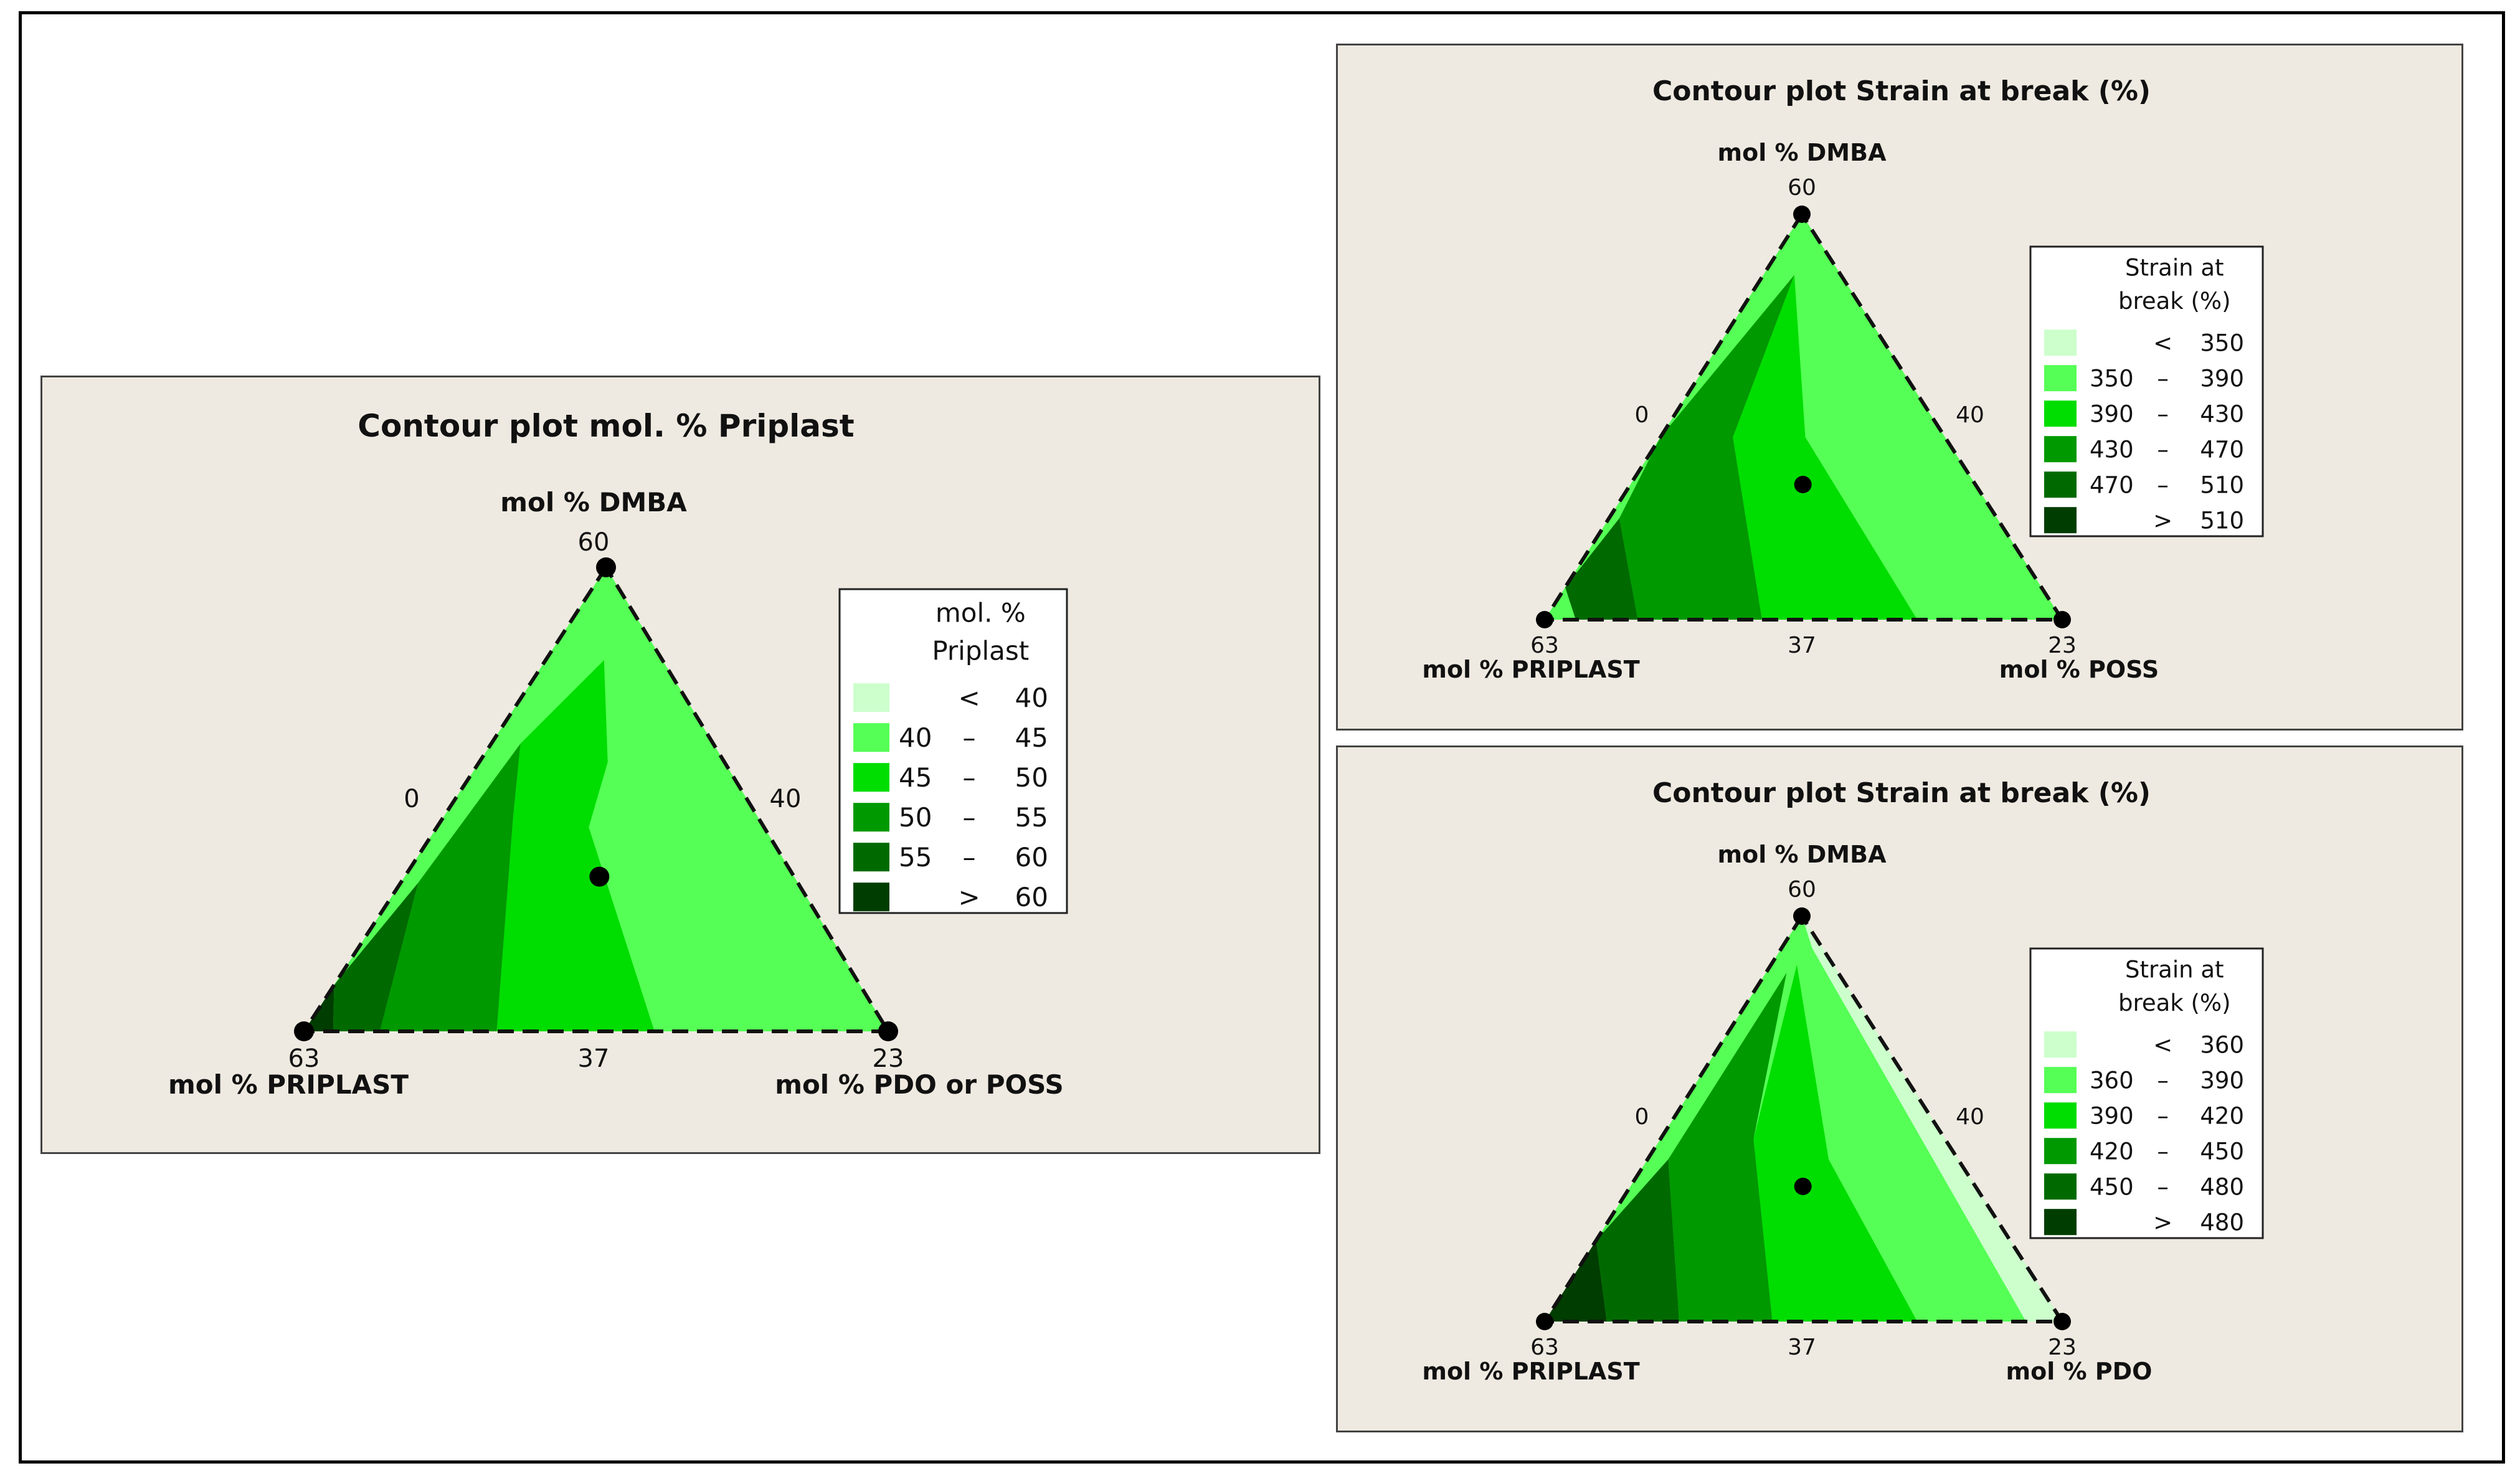  Describe the element at coordinates (1031, 737) in the screenshot. I see `legend-range-high: 45` at that location.